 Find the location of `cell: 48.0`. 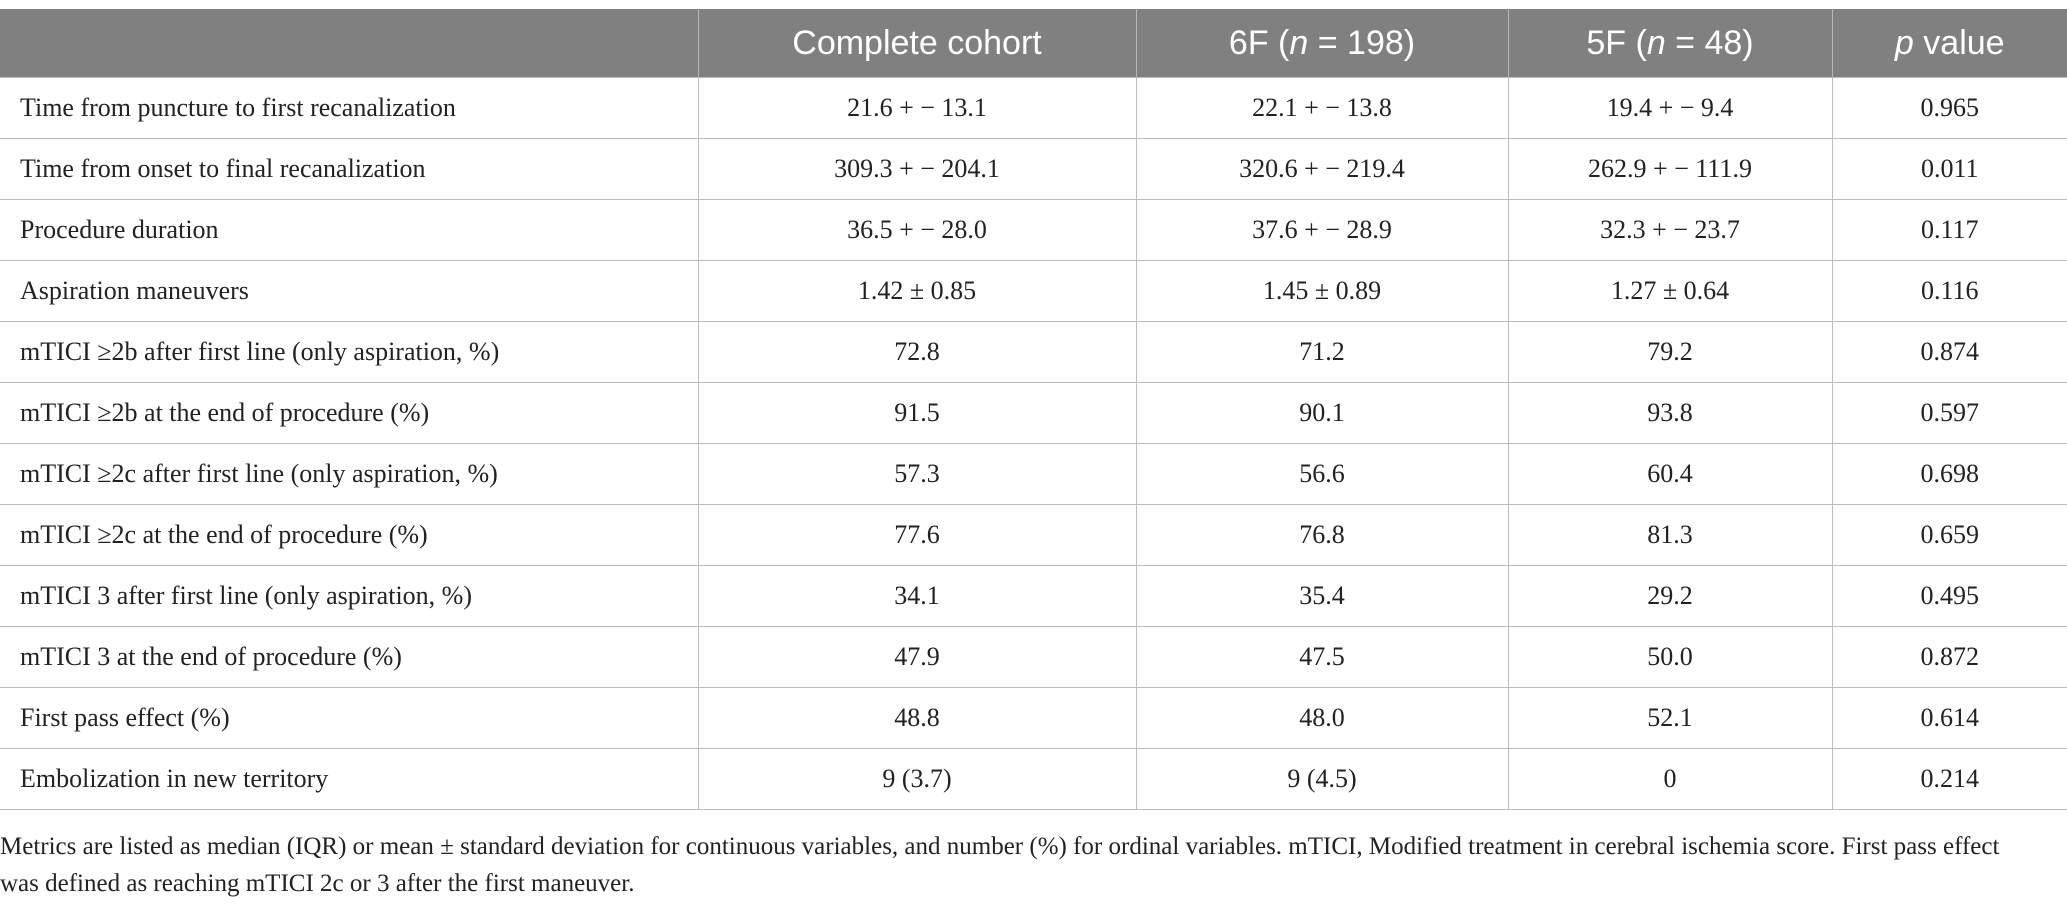

cell: 48.0 is located at coordinates (1322, 718).